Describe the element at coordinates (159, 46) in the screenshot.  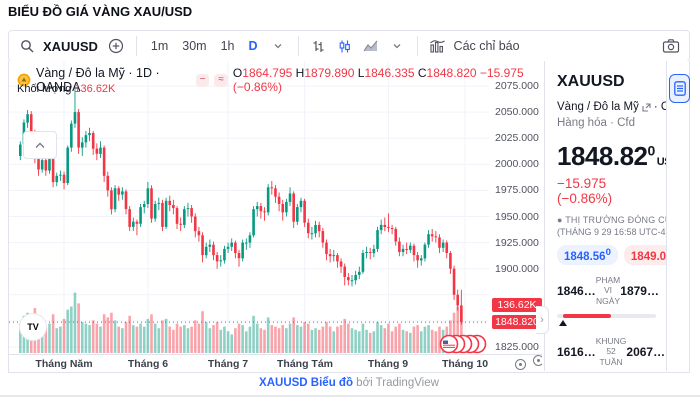
I see `interval-1m: 1m` at that location.